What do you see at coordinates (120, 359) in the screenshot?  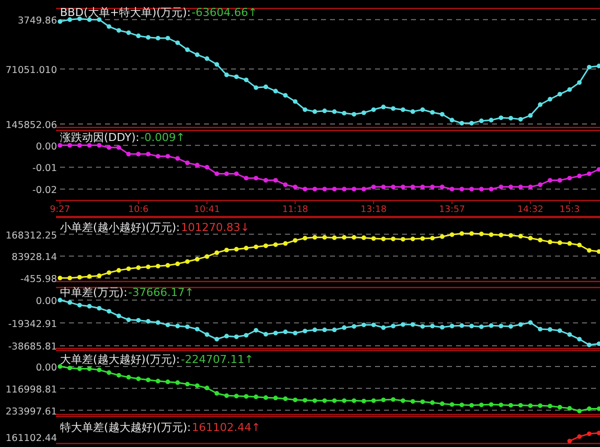 I see `chart-title: 大单差(越大越好)(万元):` at bounding box center [120, 359].